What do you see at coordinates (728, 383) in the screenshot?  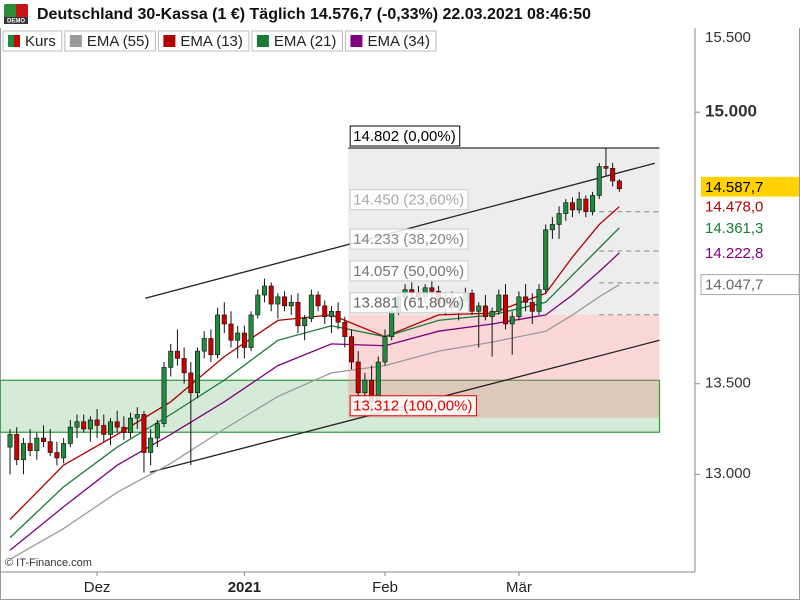 I see `y-tick-label: 13.500` at bounding box center [728, 383].